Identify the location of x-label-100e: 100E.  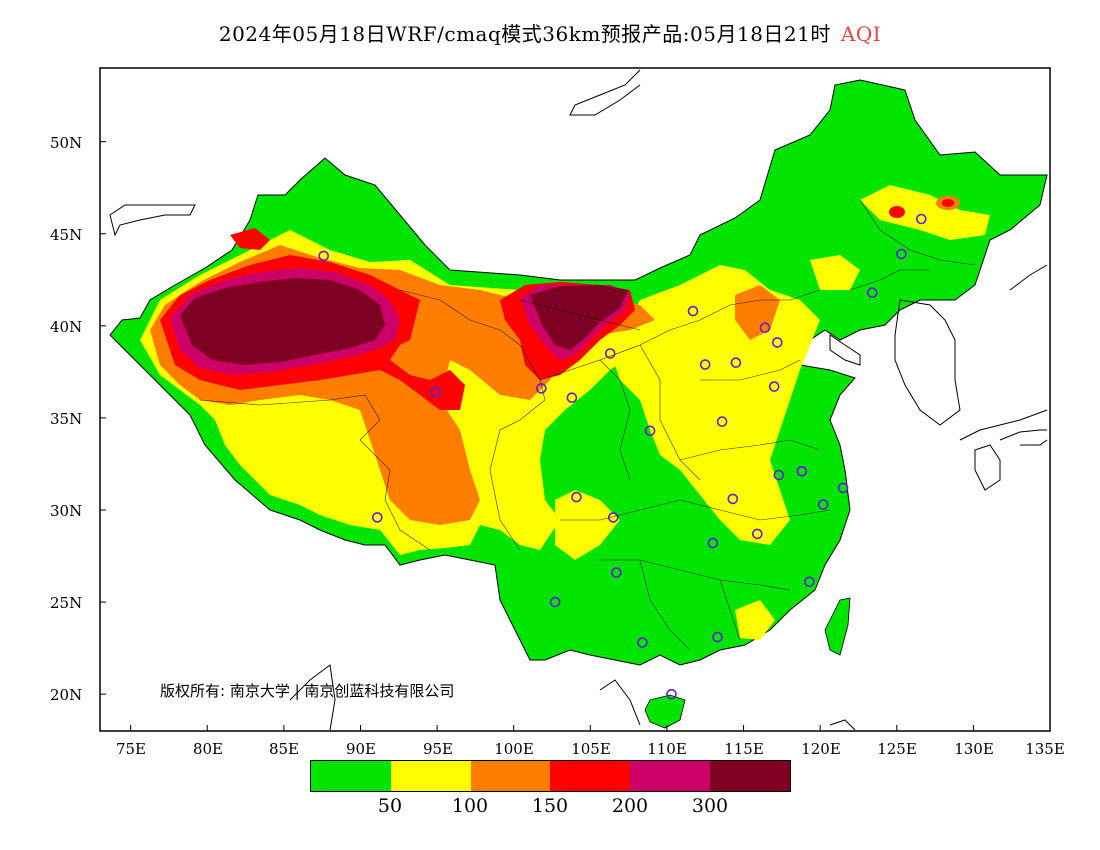
(514, 749).